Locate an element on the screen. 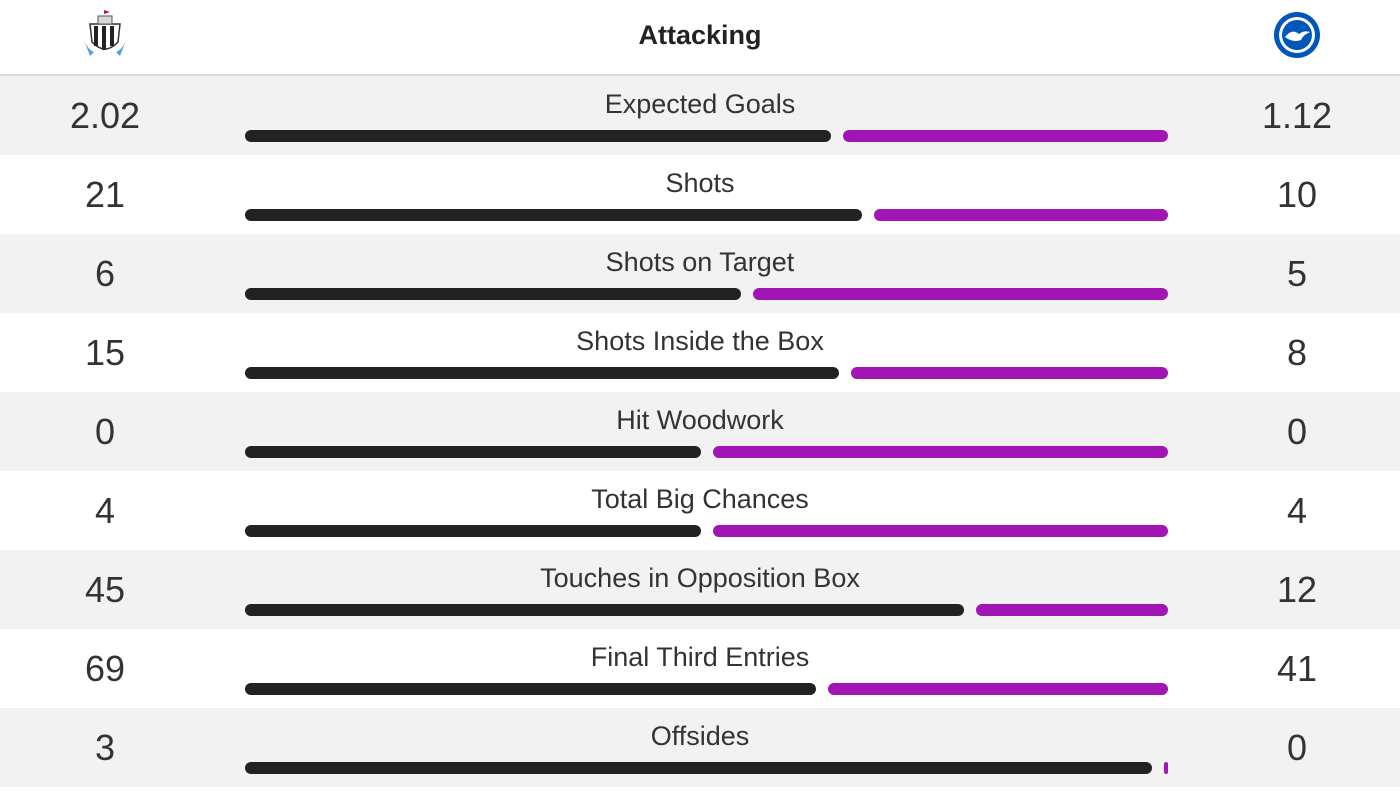  away-value: 4 is located at coordinates (1297, 510).